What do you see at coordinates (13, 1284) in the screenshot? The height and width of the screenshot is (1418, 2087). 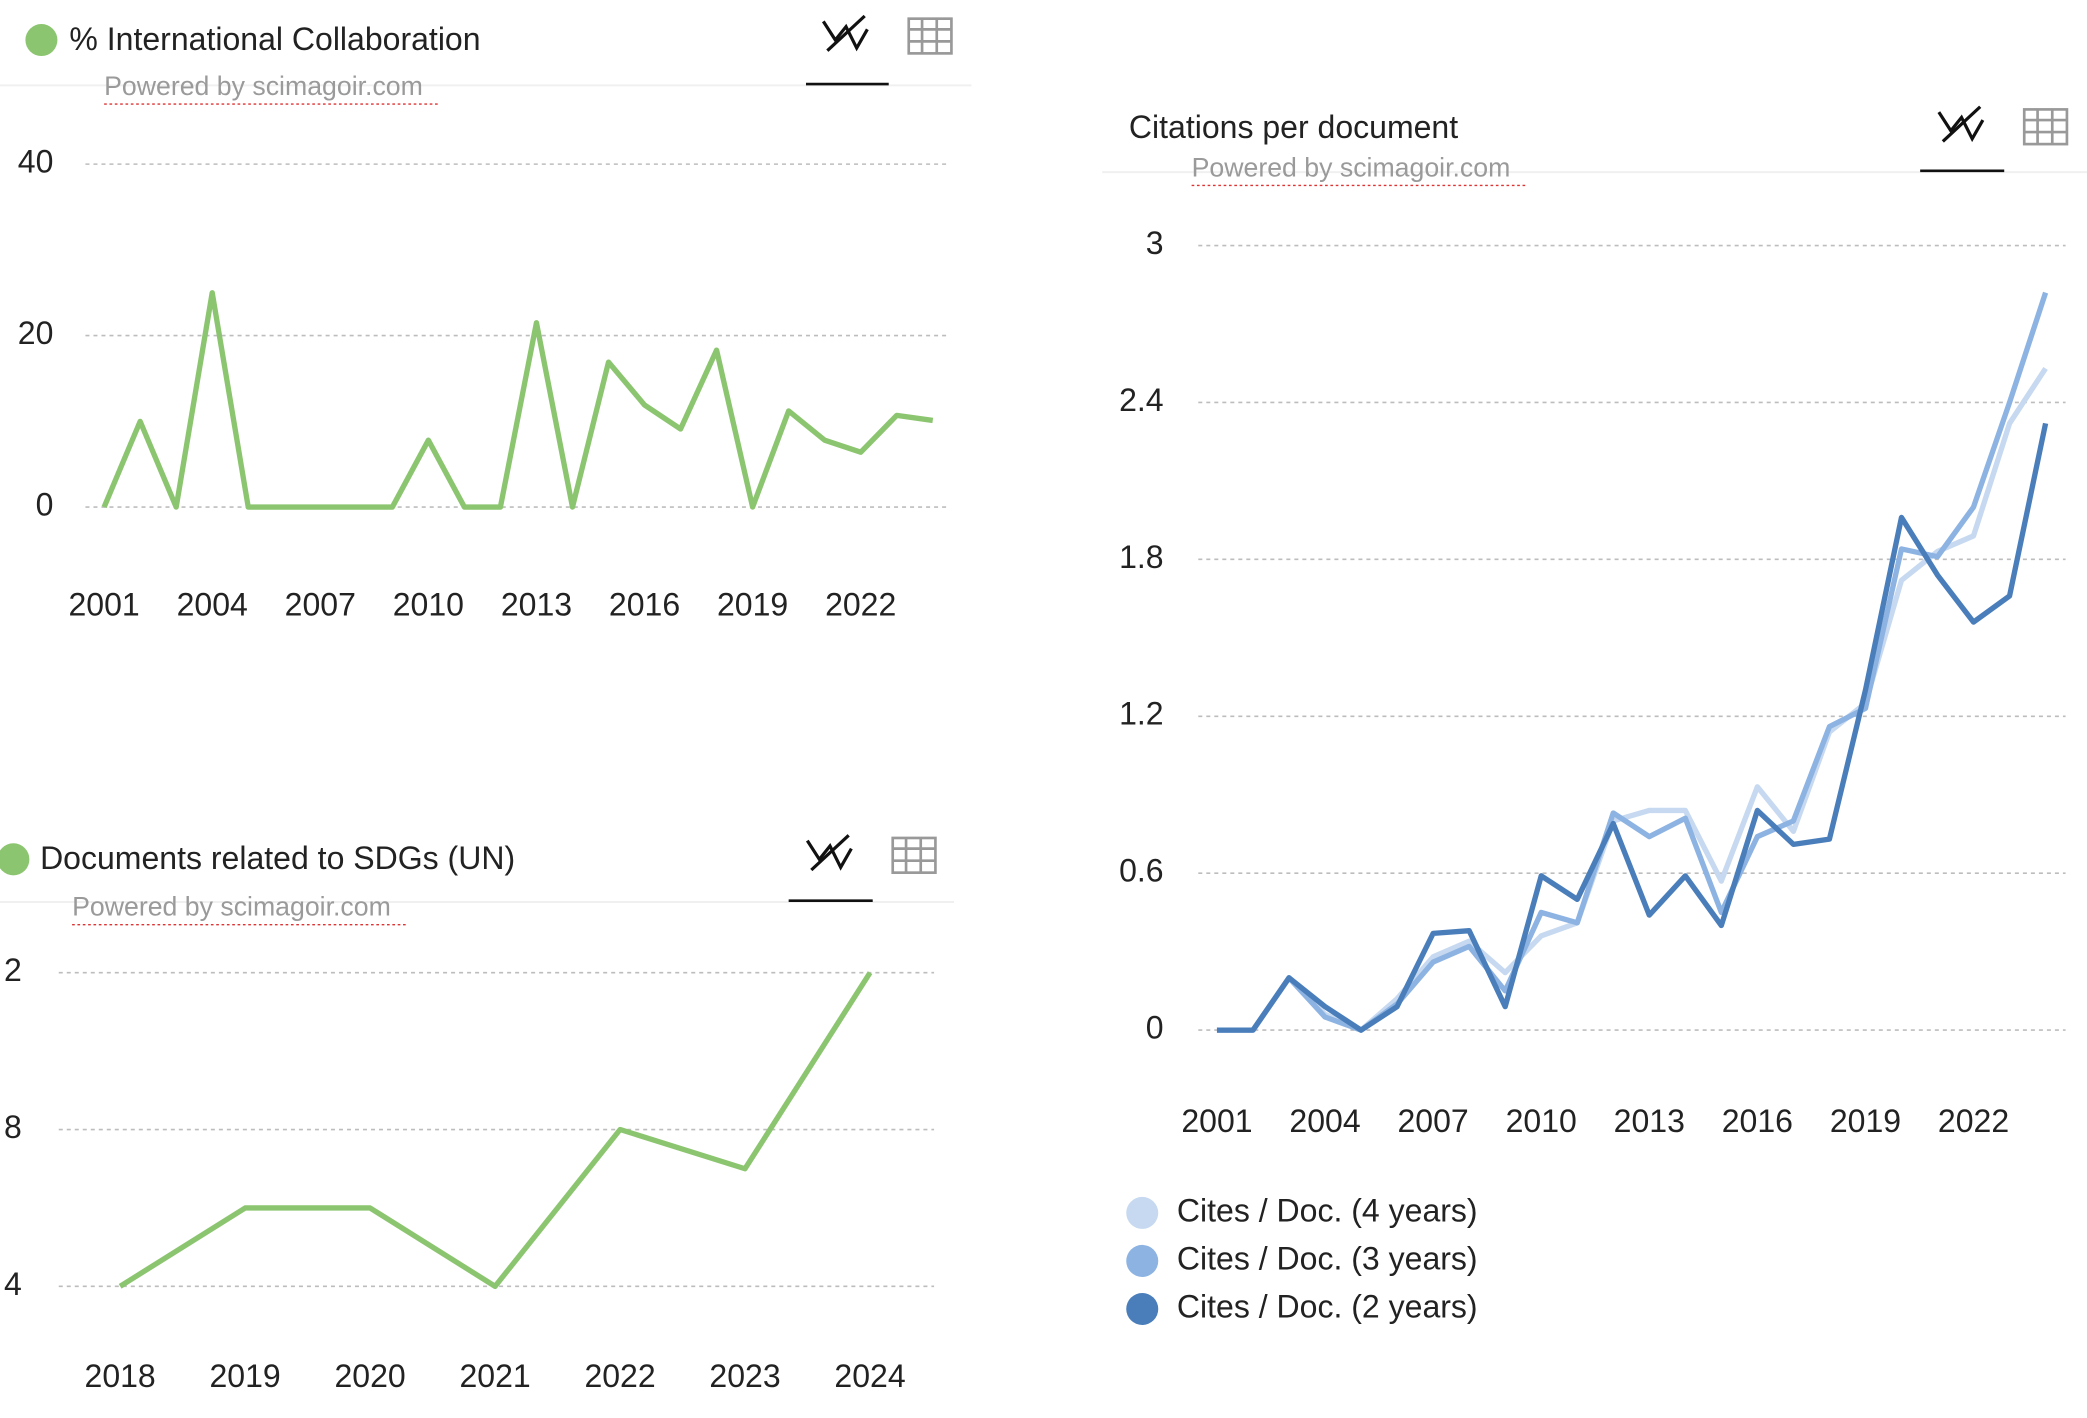 I see `y-tick-label: 4` at bounding box center [13, 1284].